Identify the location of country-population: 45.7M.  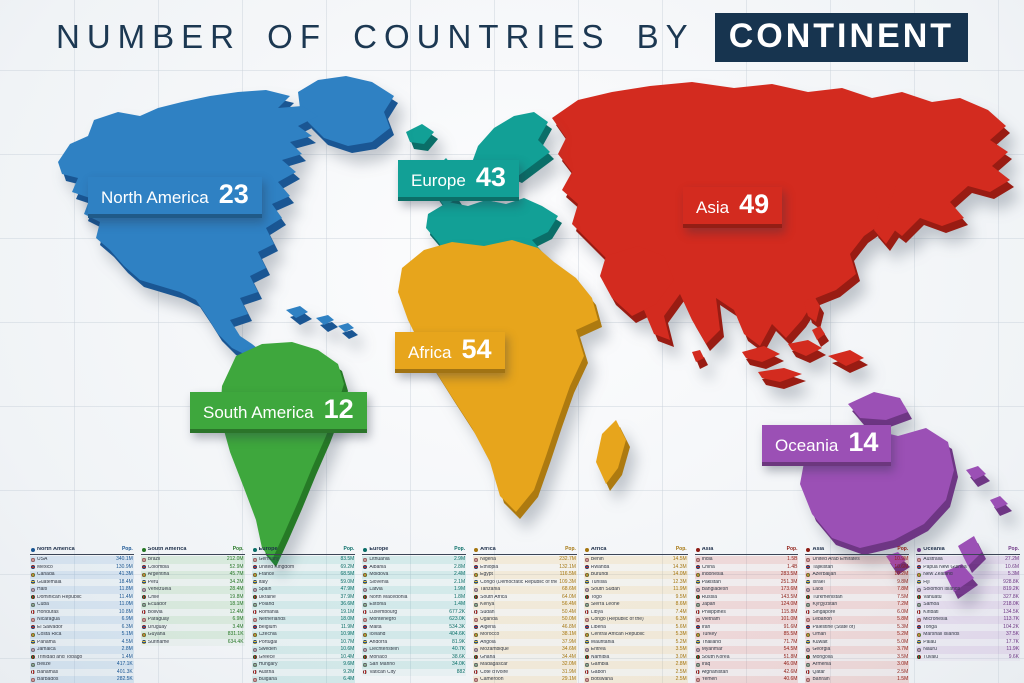
(236, 574).